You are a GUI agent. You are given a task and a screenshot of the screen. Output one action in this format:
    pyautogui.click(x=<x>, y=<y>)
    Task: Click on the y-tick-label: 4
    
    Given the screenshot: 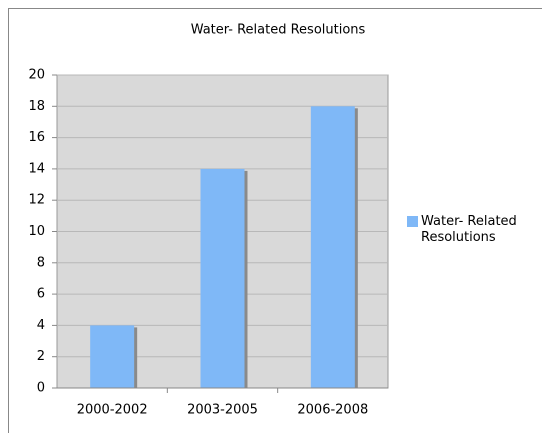 What is the action you would take?
    pyautogui.click(x=41, y=325)
    